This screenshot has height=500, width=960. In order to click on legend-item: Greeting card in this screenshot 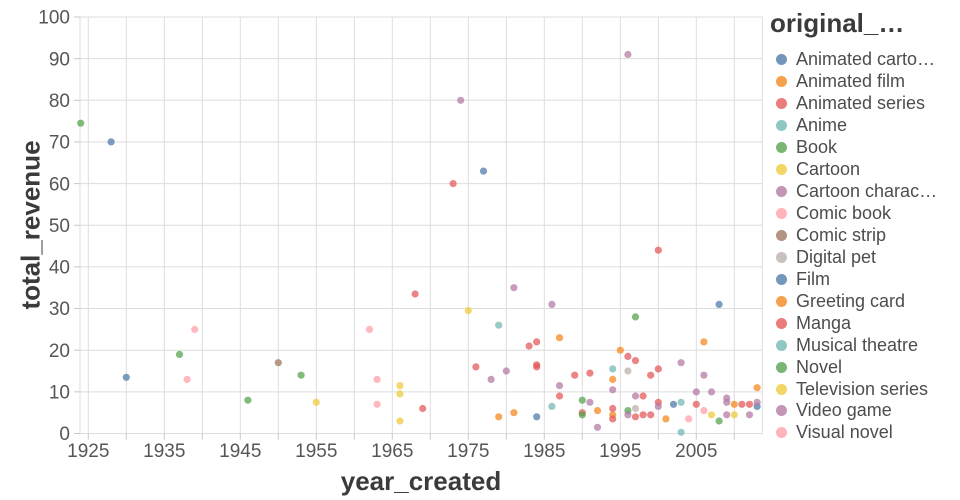, I will do `click(853, 301)`.